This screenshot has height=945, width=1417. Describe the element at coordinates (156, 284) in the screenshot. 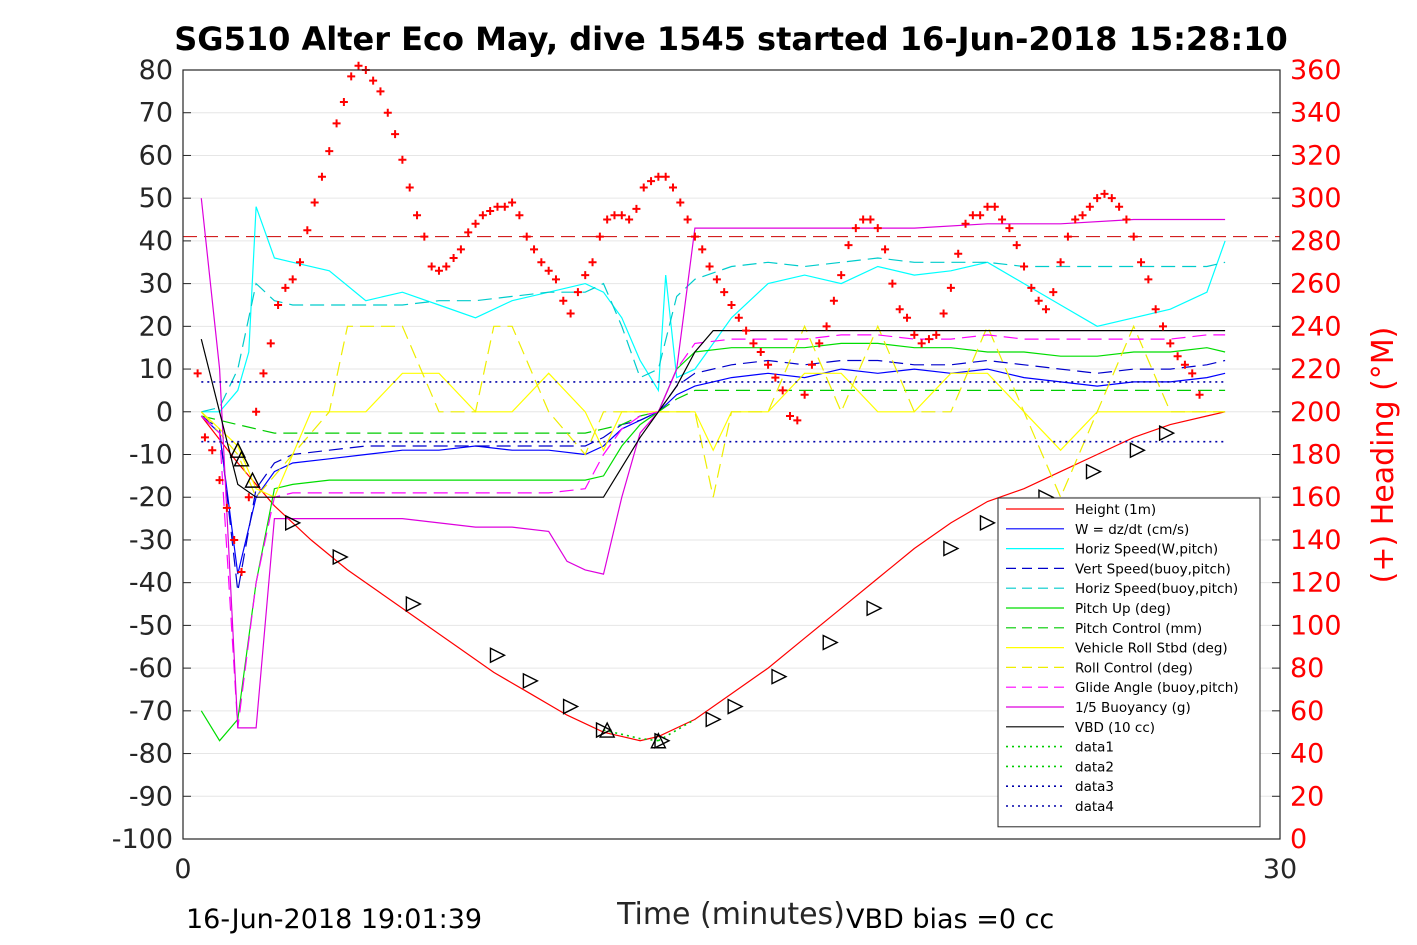

I see `y-tick-label: 30` at that location.